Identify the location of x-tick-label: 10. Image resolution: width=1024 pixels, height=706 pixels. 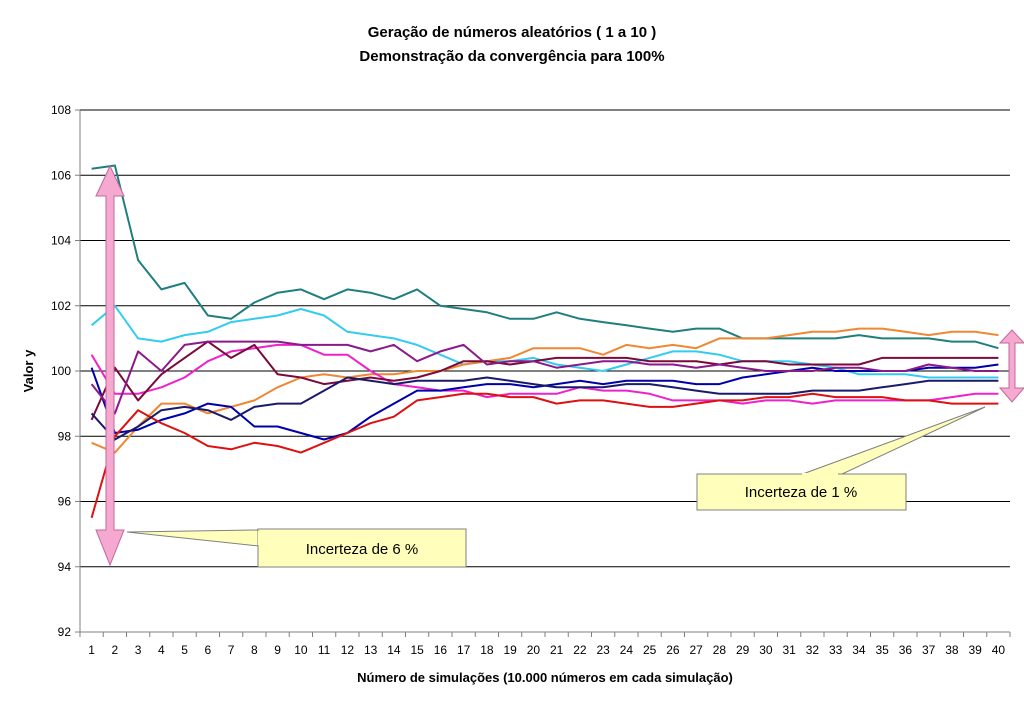
(301, 650).